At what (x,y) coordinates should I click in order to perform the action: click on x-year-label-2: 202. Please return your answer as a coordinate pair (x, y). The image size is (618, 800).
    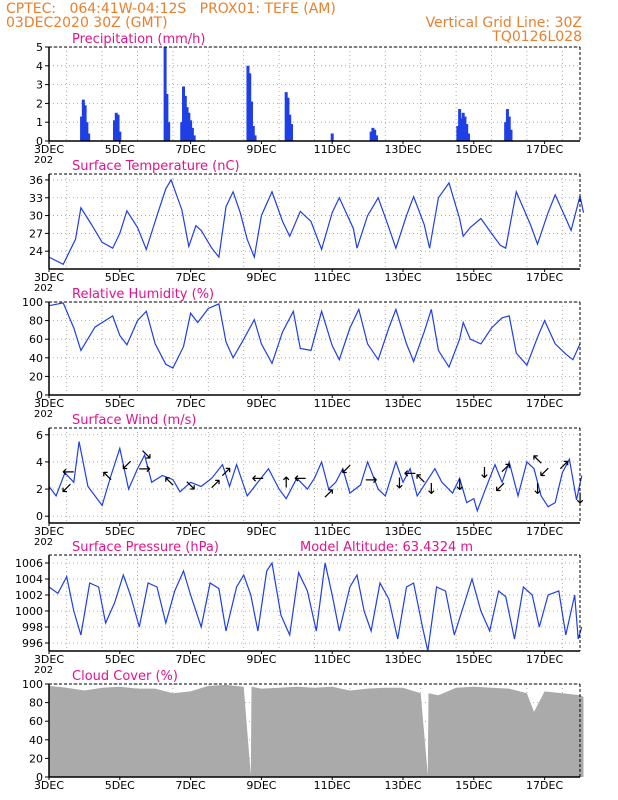
    Looking at the image, I should click on (43, 414).